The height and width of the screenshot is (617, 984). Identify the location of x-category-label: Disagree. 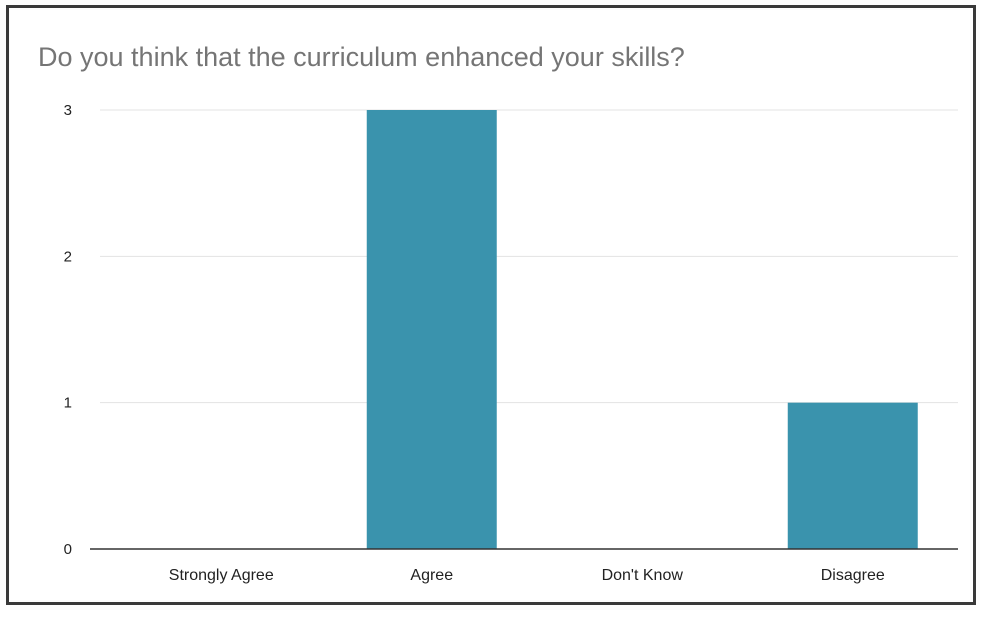
(853, 575).